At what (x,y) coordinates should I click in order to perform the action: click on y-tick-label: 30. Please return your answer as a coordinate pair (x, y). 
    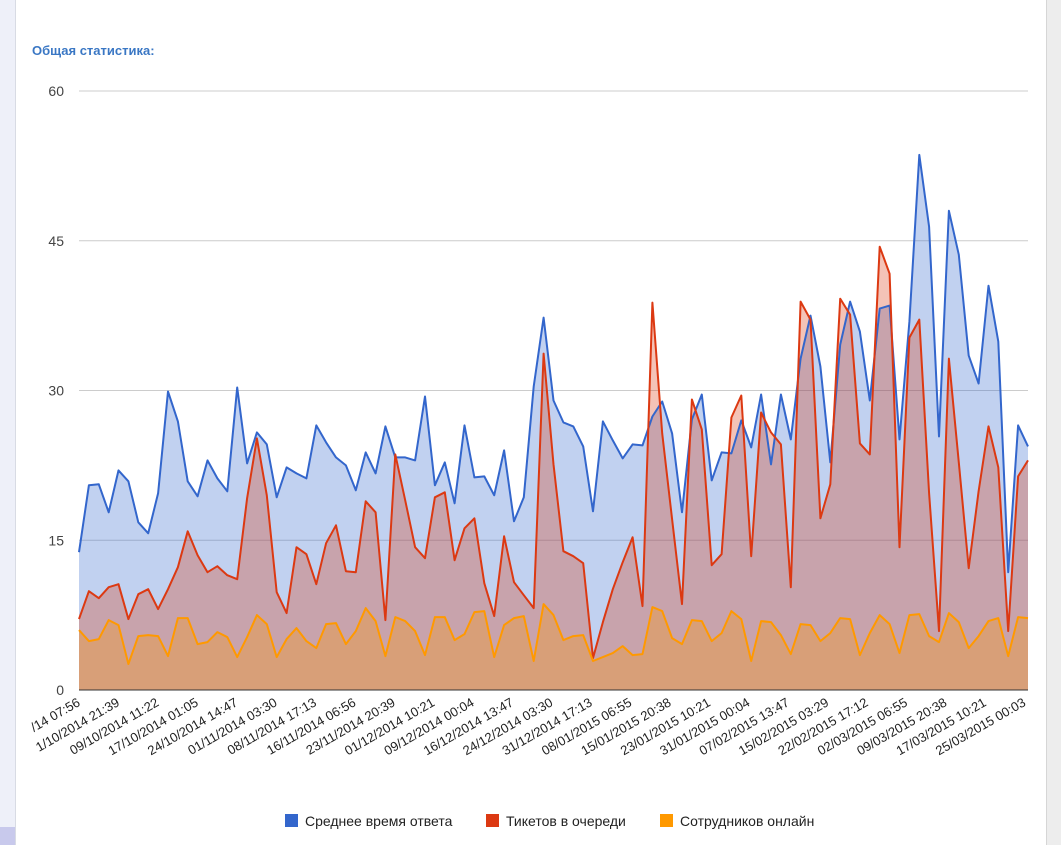
    Looking at the image, I should click on (56, 391).